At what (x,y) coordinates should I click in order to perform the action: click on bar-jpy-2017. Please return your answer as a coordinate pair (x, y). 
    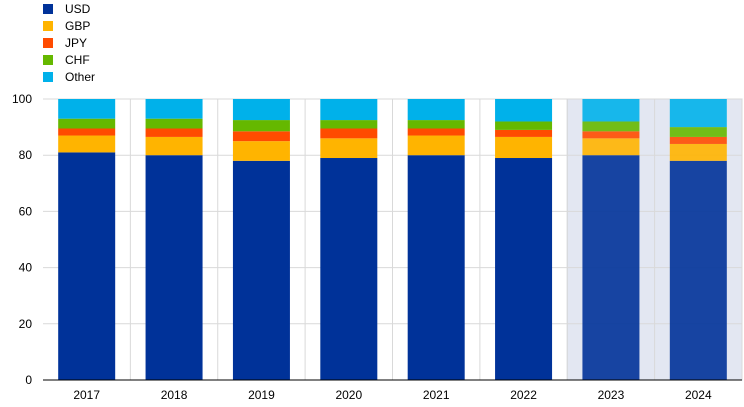
    Looking at the image, I should click on (87, 132).